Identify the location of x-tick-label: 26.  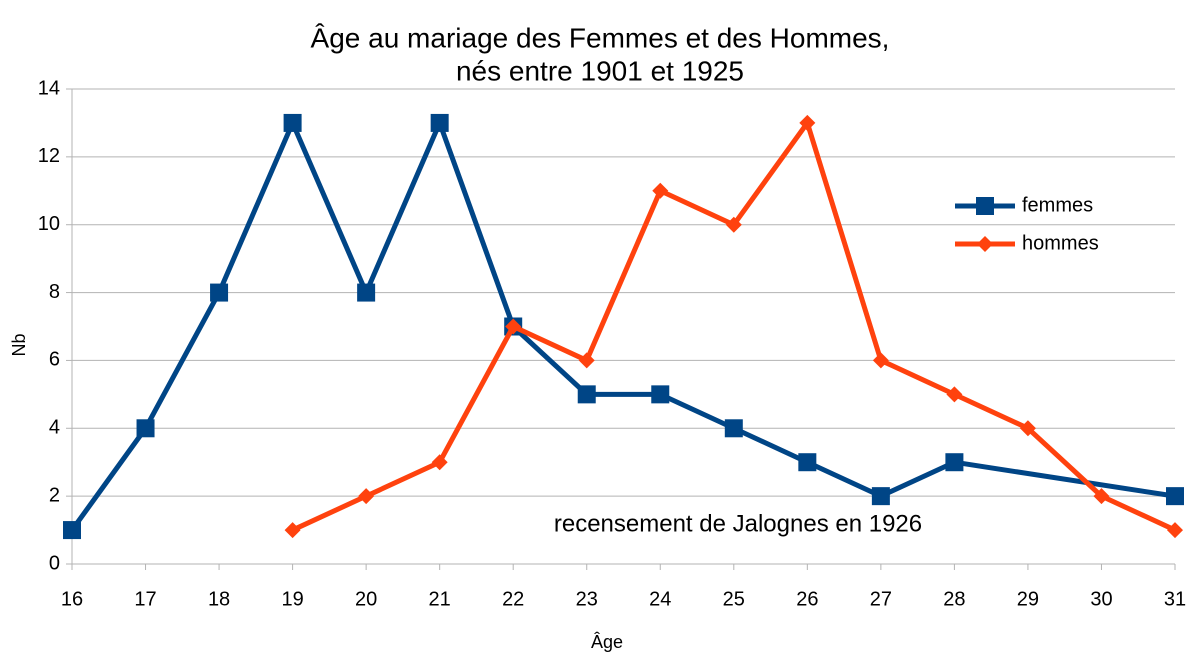
(807, 599).